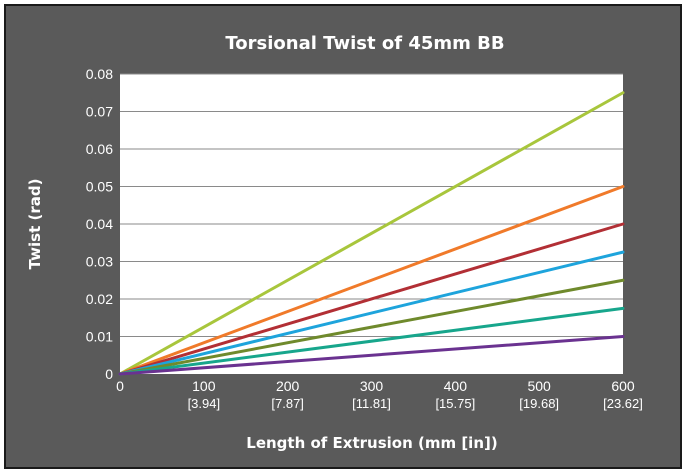 The image size is (687, 474). Describe the element at coordinates (288, 386) in the screenshot. I see `x-tick-label: 200` at that location.